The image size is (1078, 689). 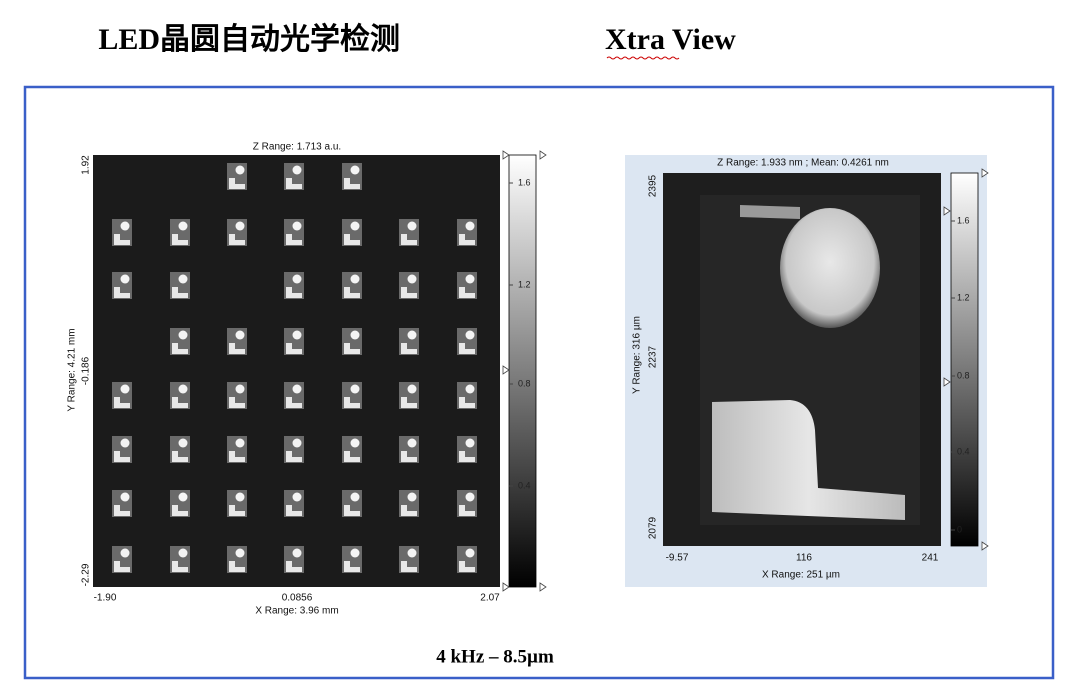 I want to click on n-pad, so click(x=808, y=460).